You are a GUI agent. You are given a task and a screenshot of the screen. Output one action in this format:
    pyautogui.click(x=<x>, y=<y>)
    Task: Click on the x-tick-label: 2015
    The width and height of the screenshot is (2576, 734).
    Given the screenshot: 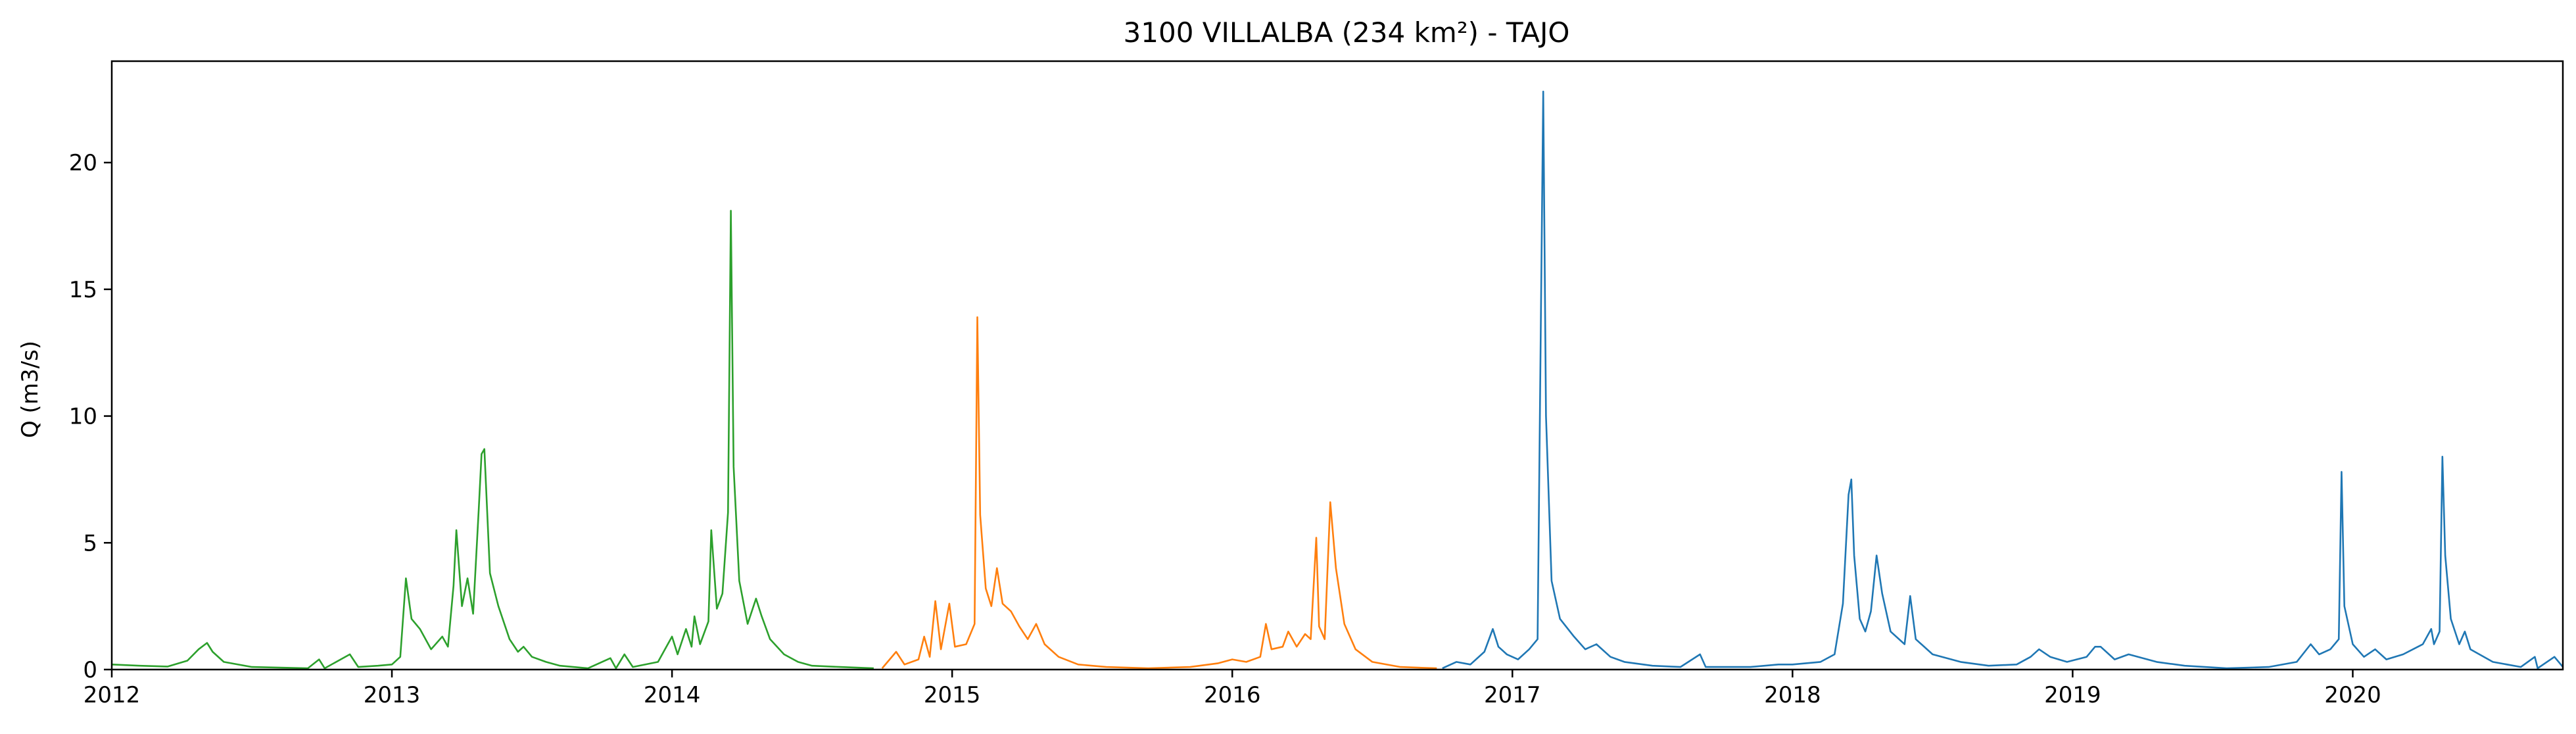 What is the action you would take?
    pyautogui.click(x=953, y=695)
    